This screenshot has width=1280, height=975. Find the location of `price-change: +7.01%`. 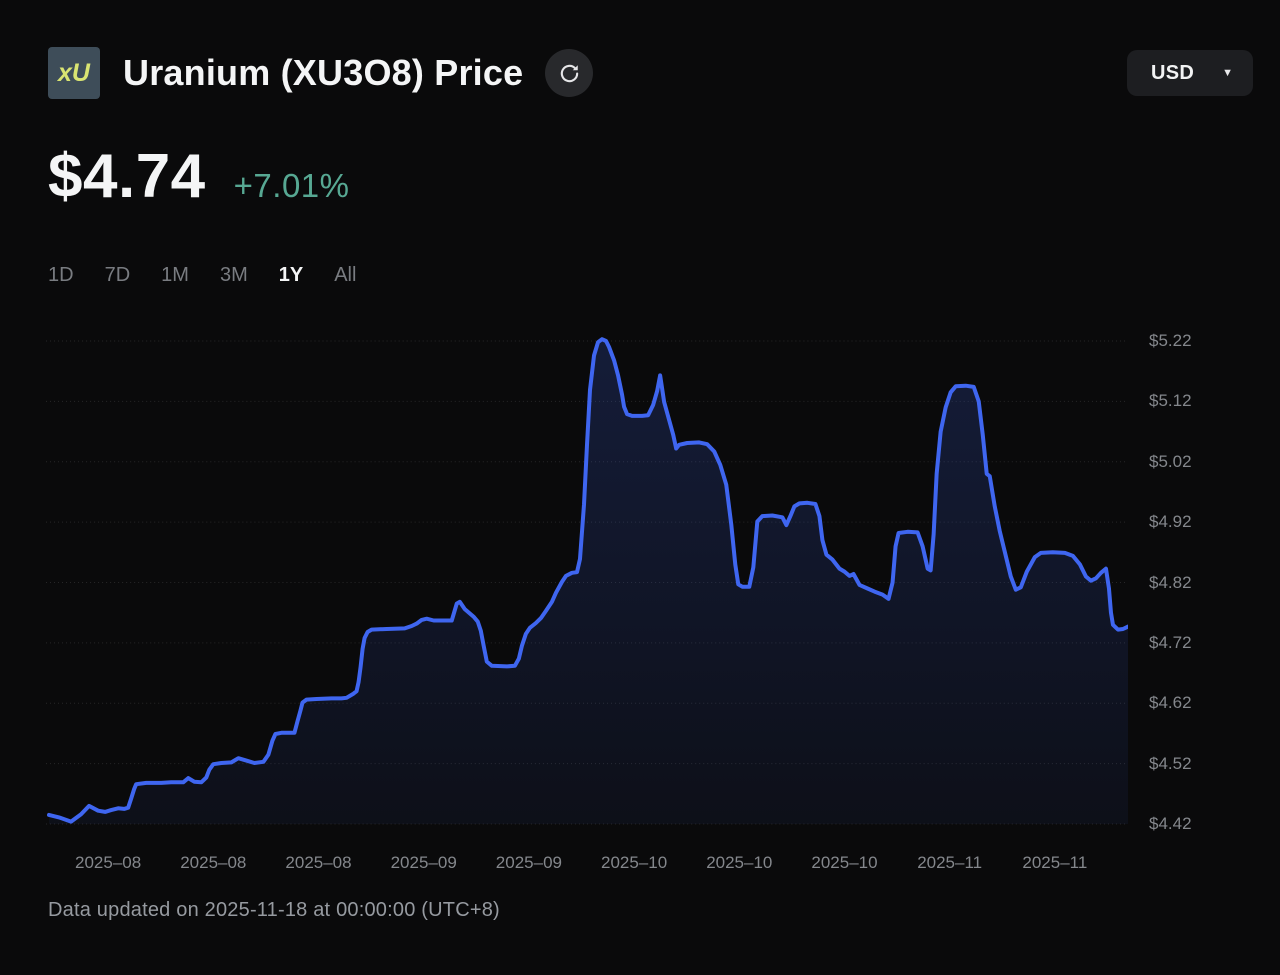

price-change: +7.01% is located at coordinates (291, 185).